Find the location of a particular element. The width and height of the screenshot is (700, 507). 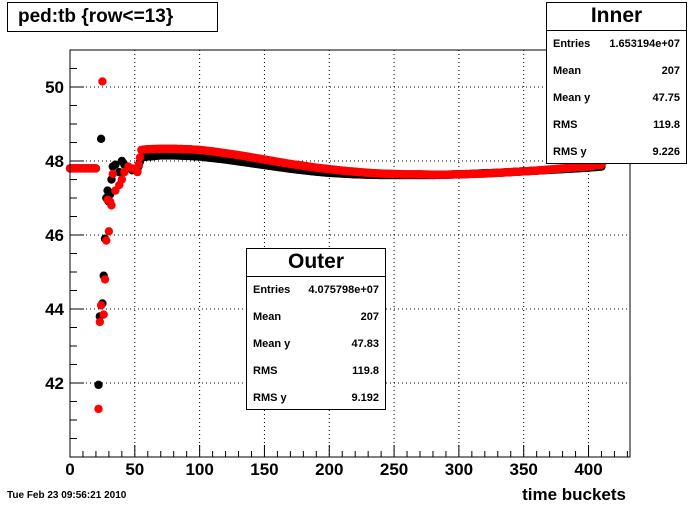

x-tick-label: 400 is located at coordinates (588, 469).